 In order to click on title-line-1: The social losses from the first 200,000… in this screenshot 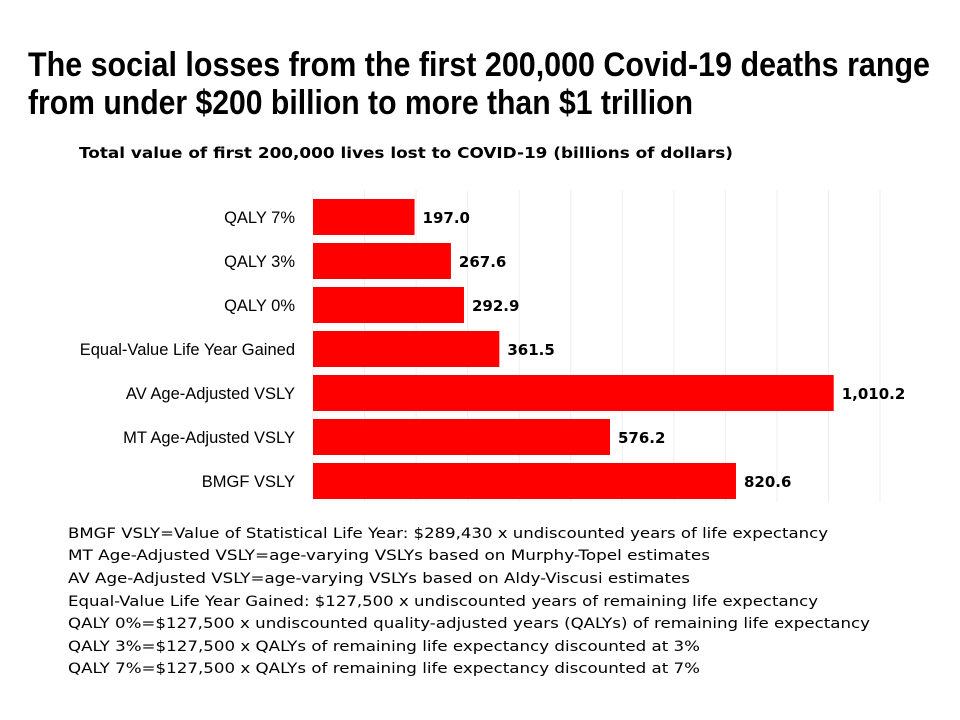, I will do `click(479, 65)`.